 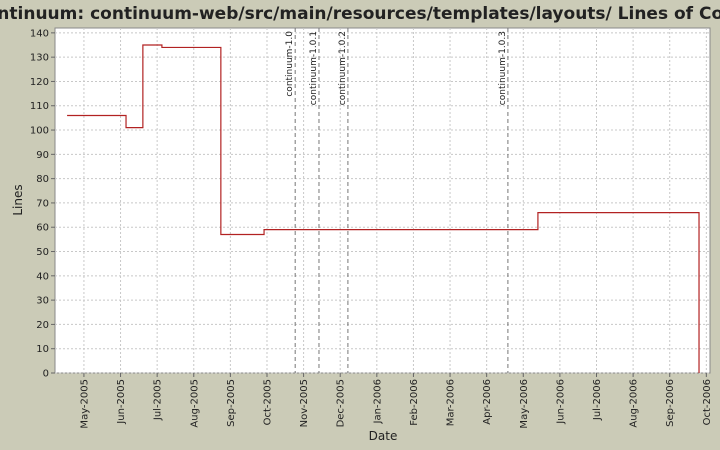 What do you see at coordinates (18, 199) in the screenshot?
I see `y-axis-label: Lines` at bounding box center [18, 199].